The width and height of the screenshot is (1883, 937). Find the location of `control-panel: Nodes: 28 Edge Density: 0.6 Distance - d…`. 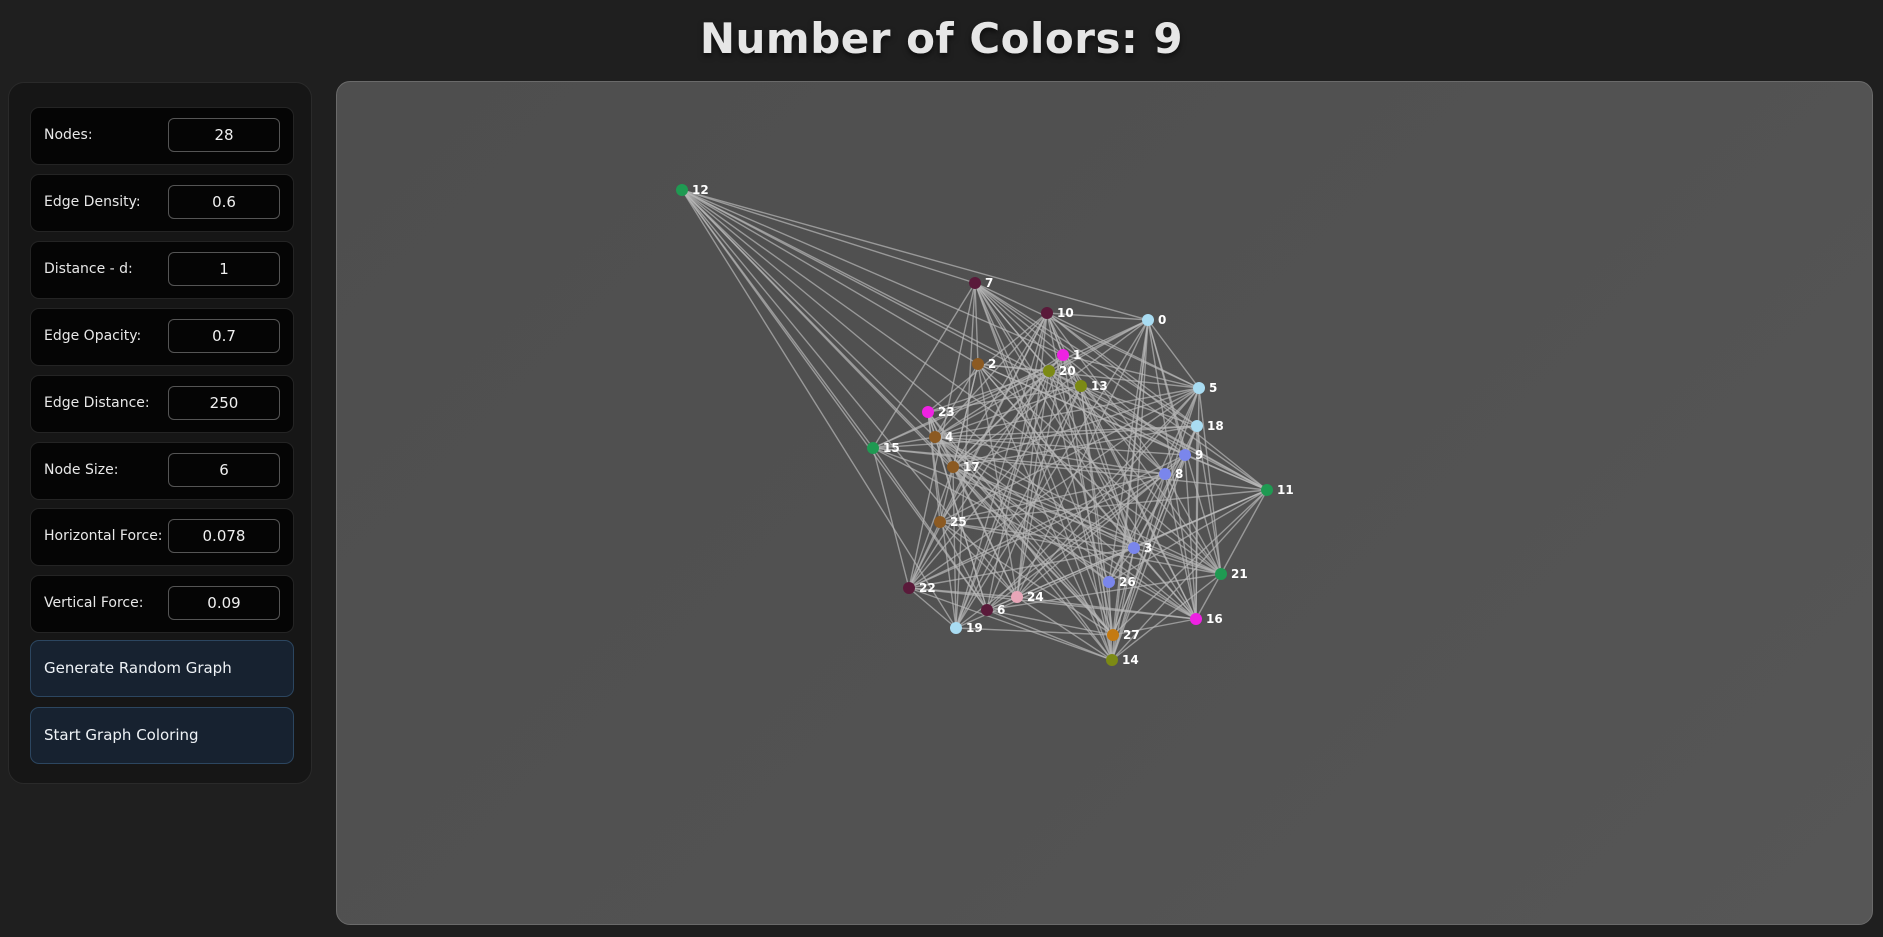

control-panel: Nodes: 28 Edge Density: 0.6 Distance - d… is located at coordinates (160, 433).